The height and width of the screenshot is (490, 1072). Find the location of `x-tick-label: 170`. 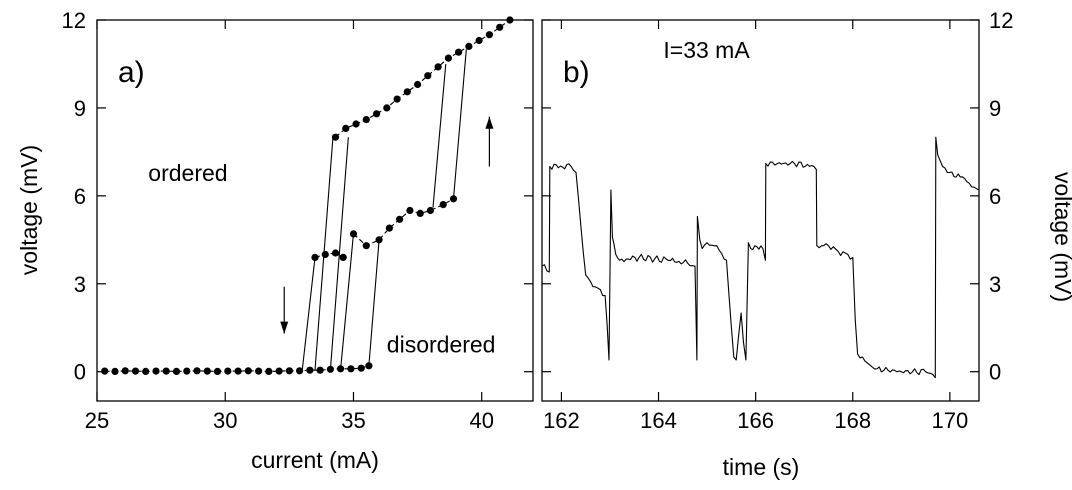

x-tick-label: 170 is located at coordinates (950, 420).